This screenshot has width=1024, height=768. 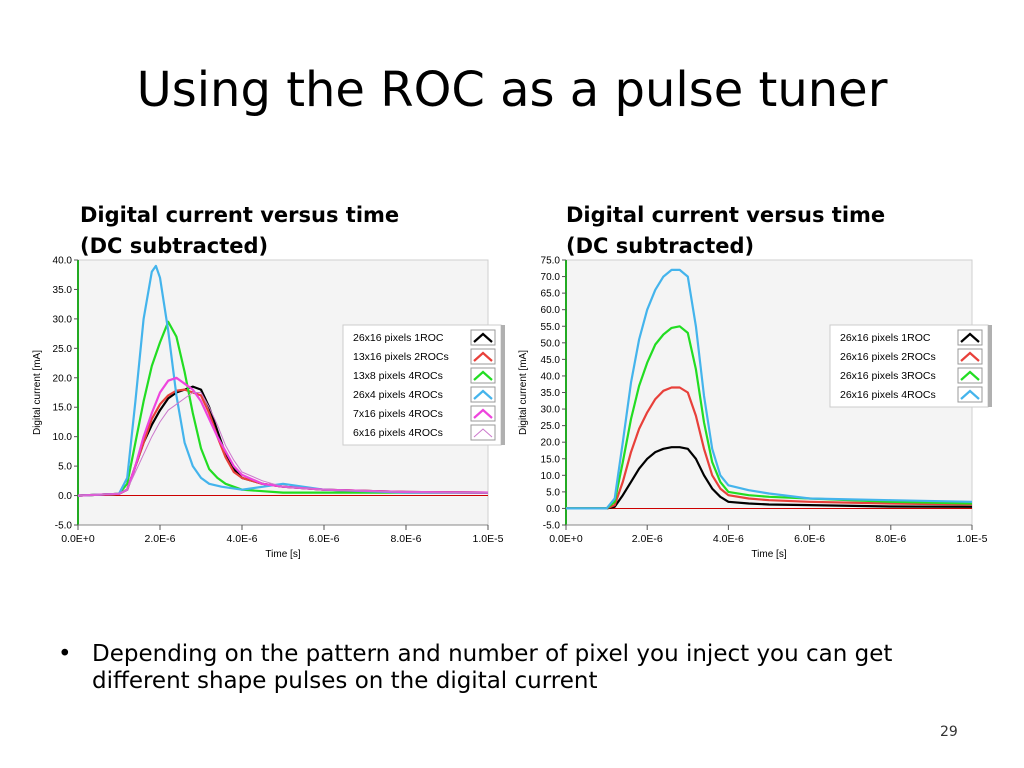 I want to click on chart0-y-tick-label: 10.0, so click(x=63, y=437).